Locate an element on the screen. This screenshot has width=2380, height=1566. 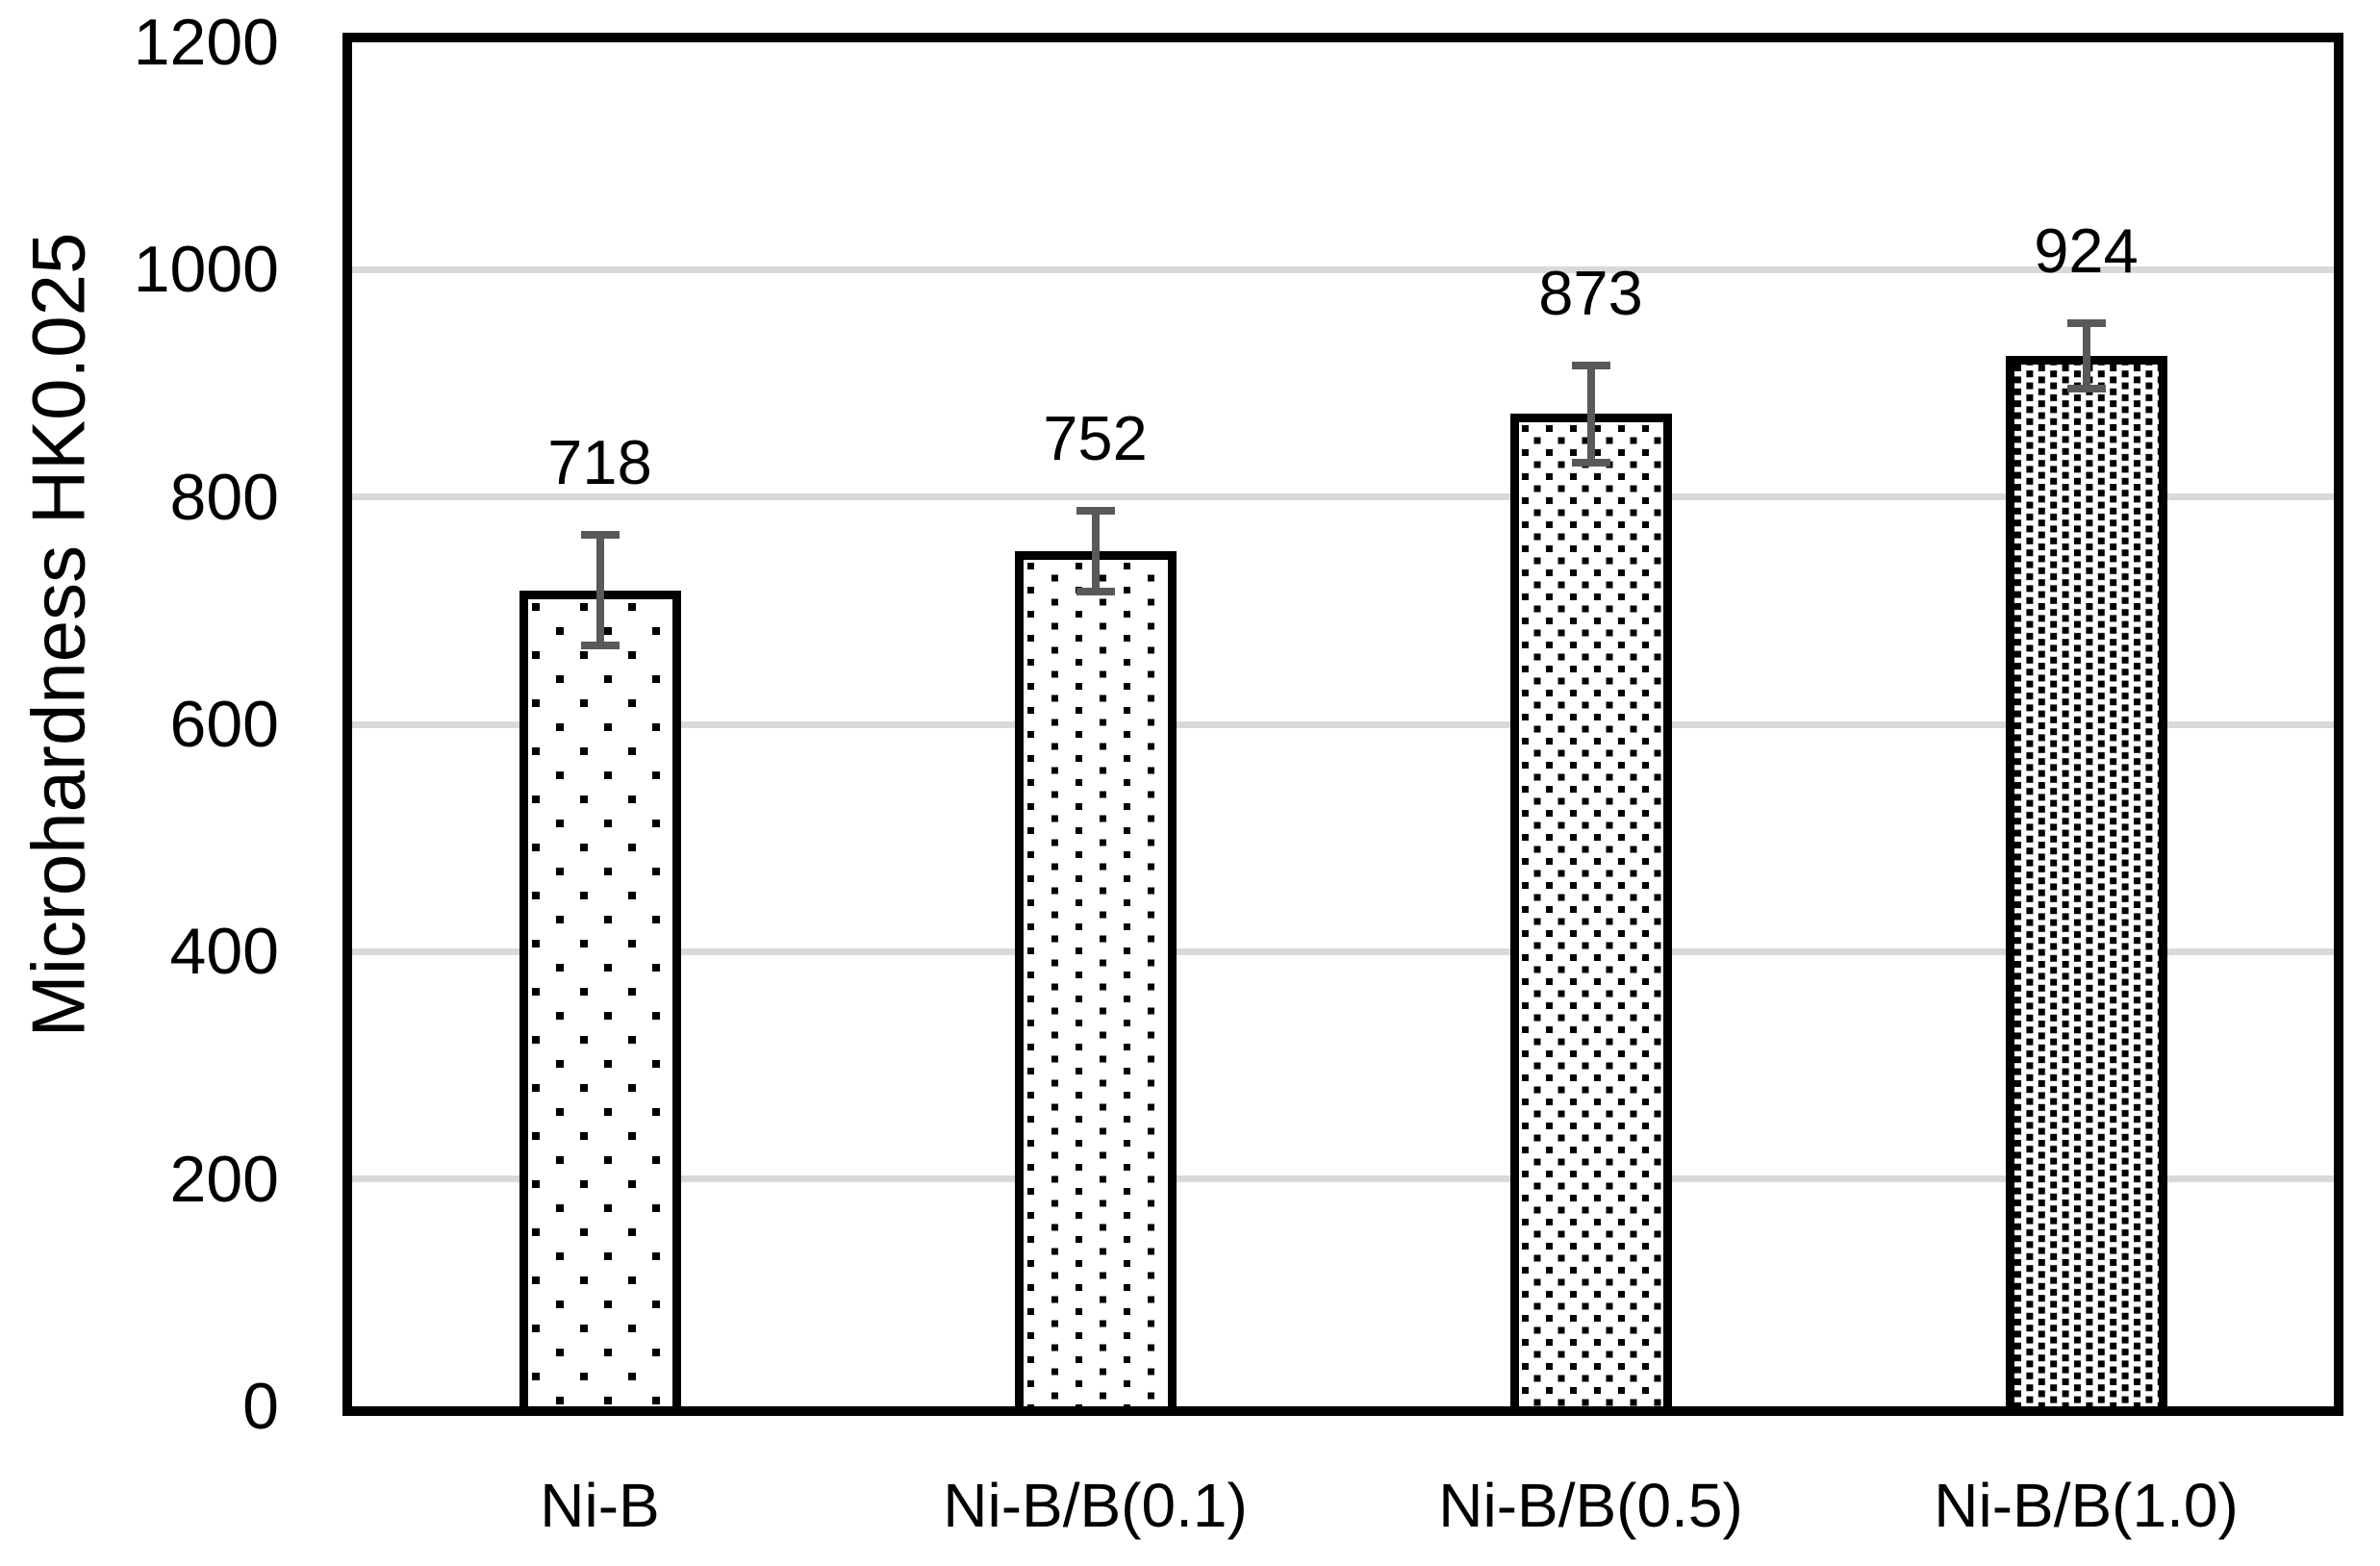
y-tick-label: 1000 is located at coordinates (206, 270).